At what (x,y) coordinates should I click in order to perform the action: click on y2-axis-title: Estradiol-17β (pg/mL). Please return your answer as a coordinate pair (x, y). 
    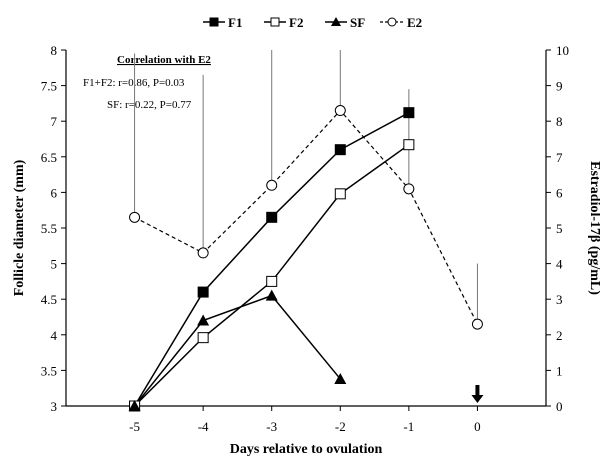
    Looking at the image, I should click on (593, 228).